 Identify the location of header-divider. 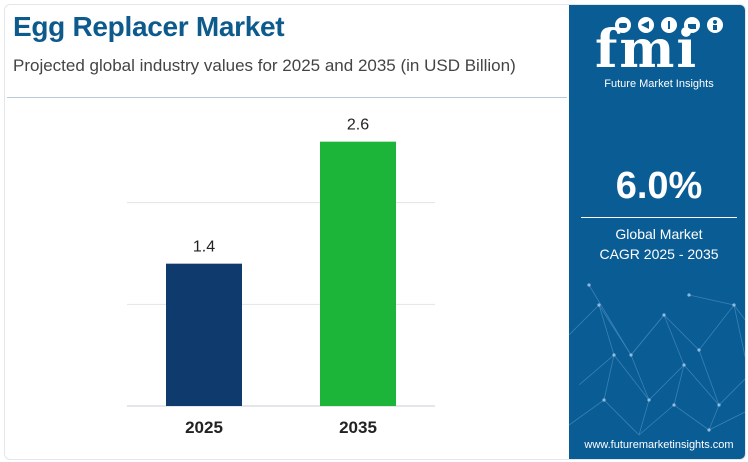
(287, 97).